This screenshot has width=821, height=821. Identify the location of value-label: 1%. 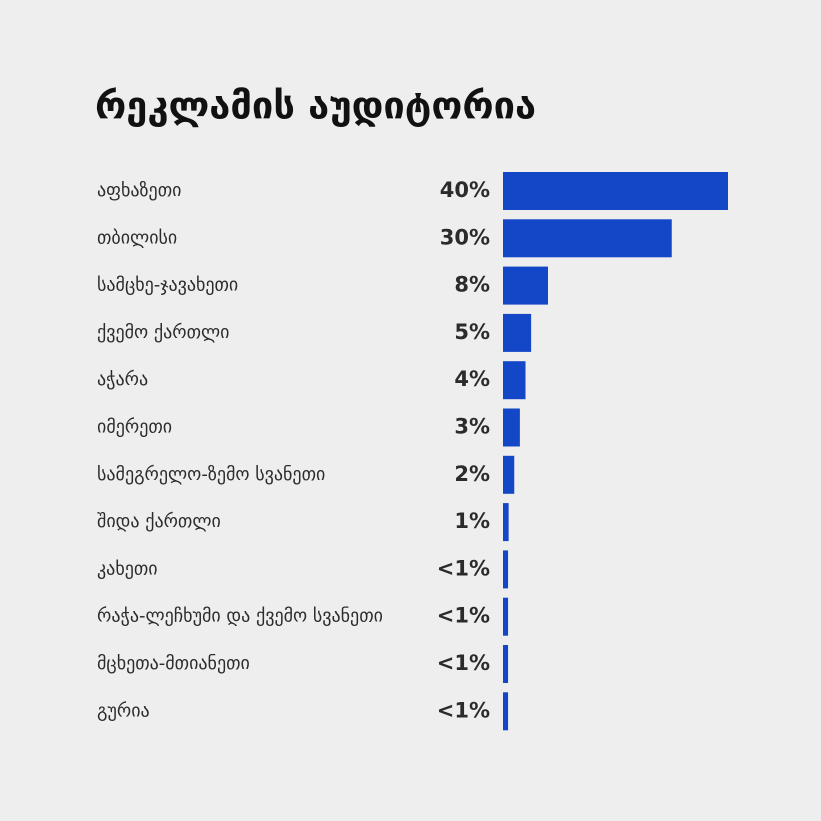
(472, 521).